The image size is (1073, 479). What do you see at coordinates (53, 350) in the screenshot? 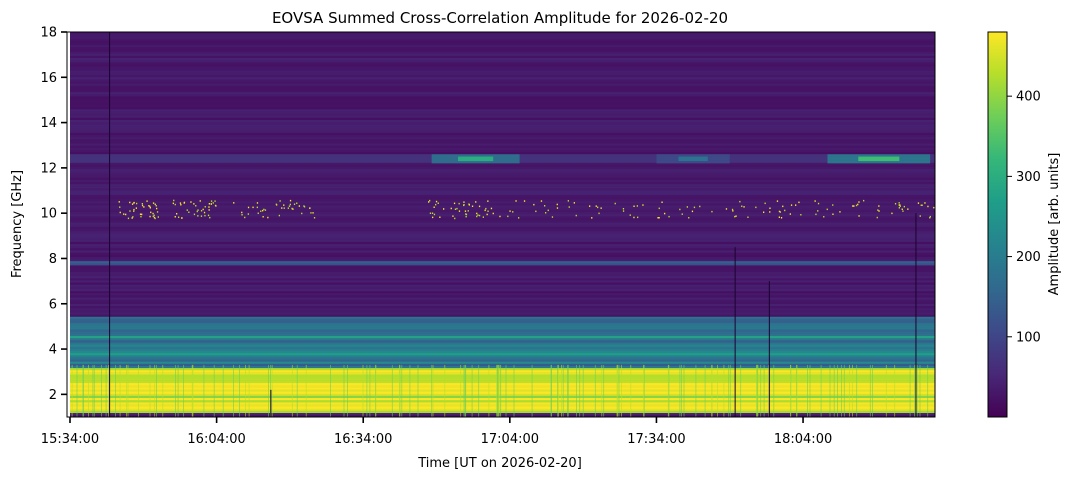
I see `y-tick-label: 4` at bounding box center [53, 350].